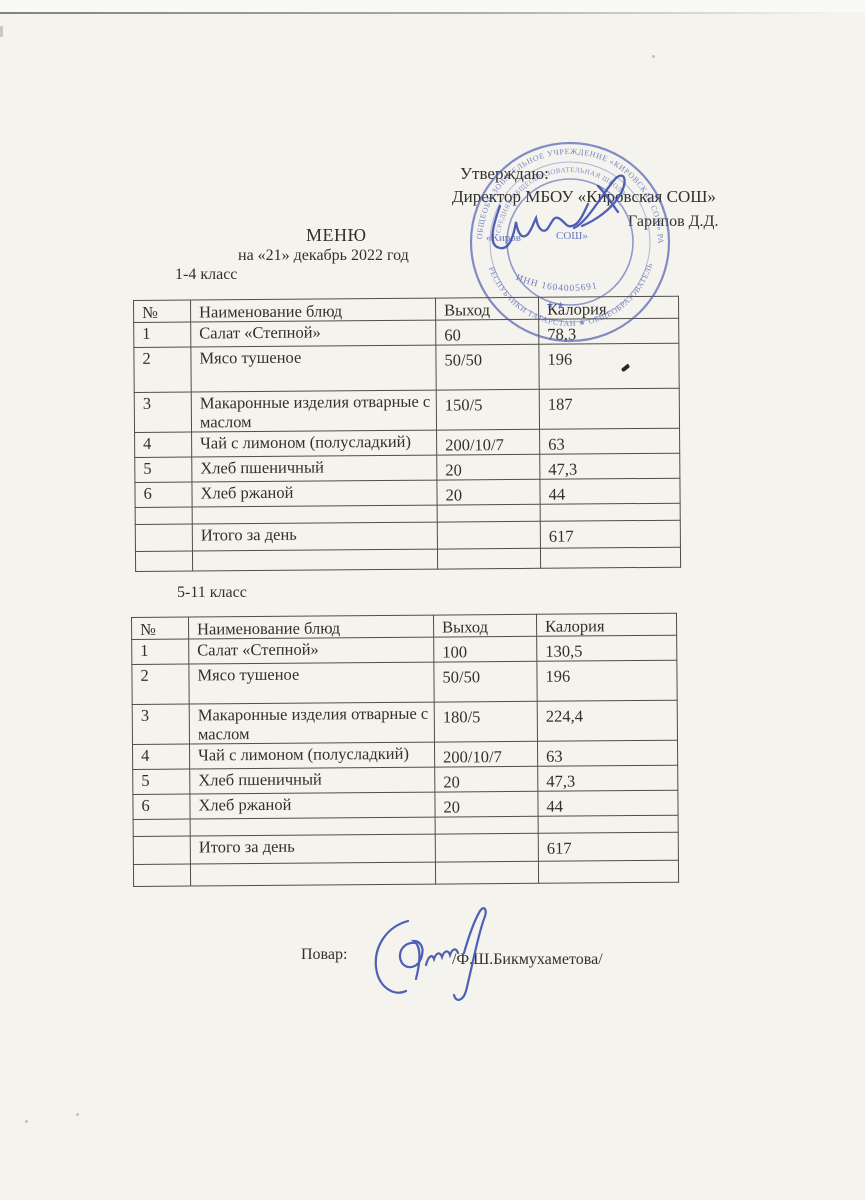 The width and height of the screenshot is (865, 1200). I want to click on cell: 2, so click(162, 370).